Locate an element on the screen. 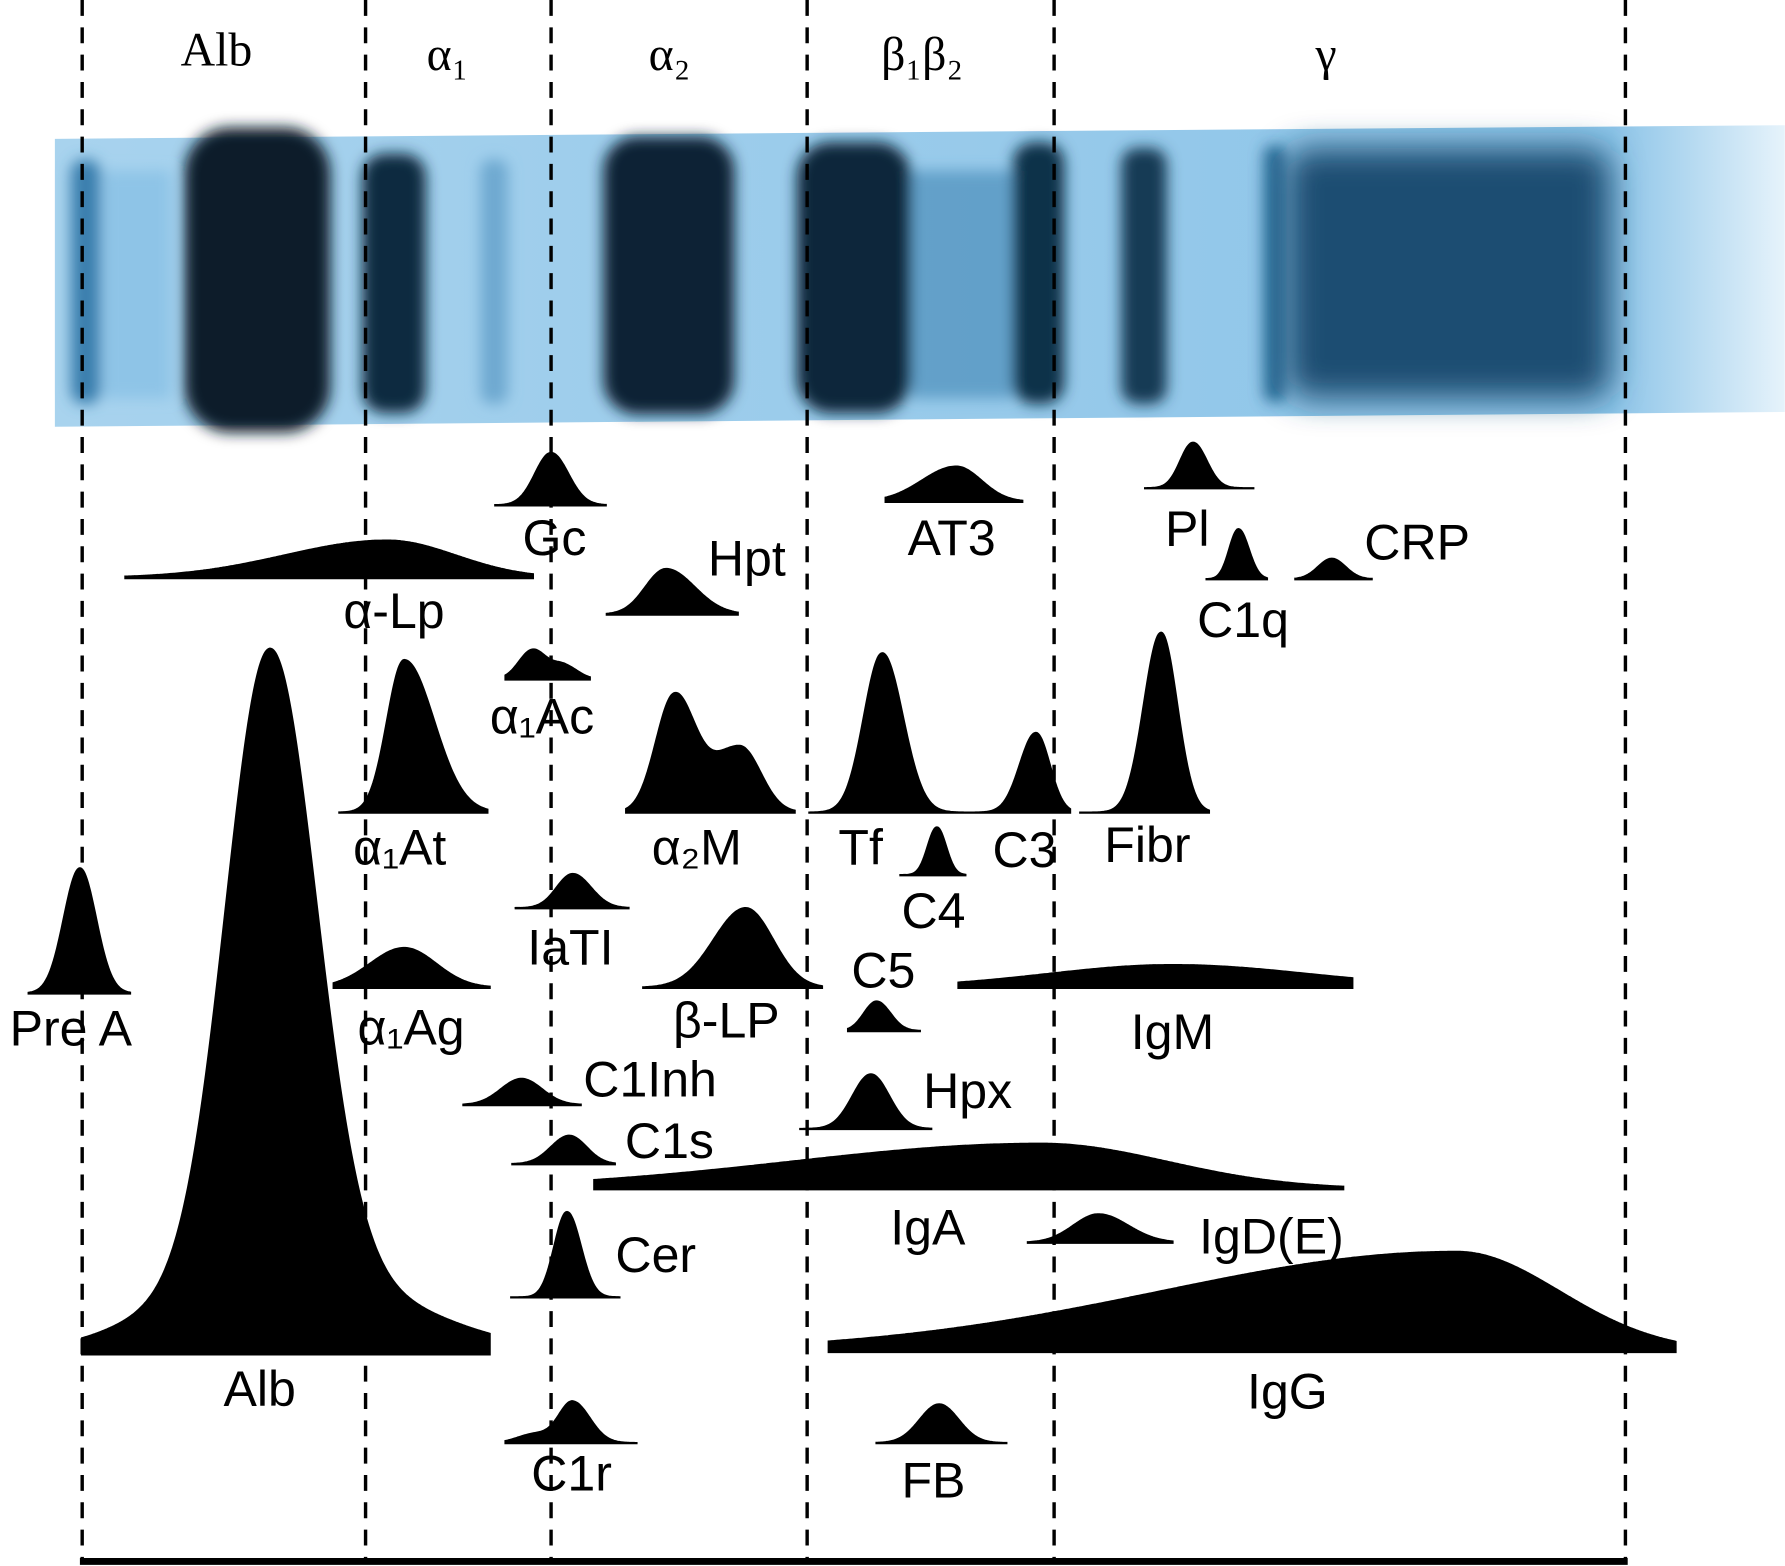  protein-label: Gc is located at coordinates (554, 538).